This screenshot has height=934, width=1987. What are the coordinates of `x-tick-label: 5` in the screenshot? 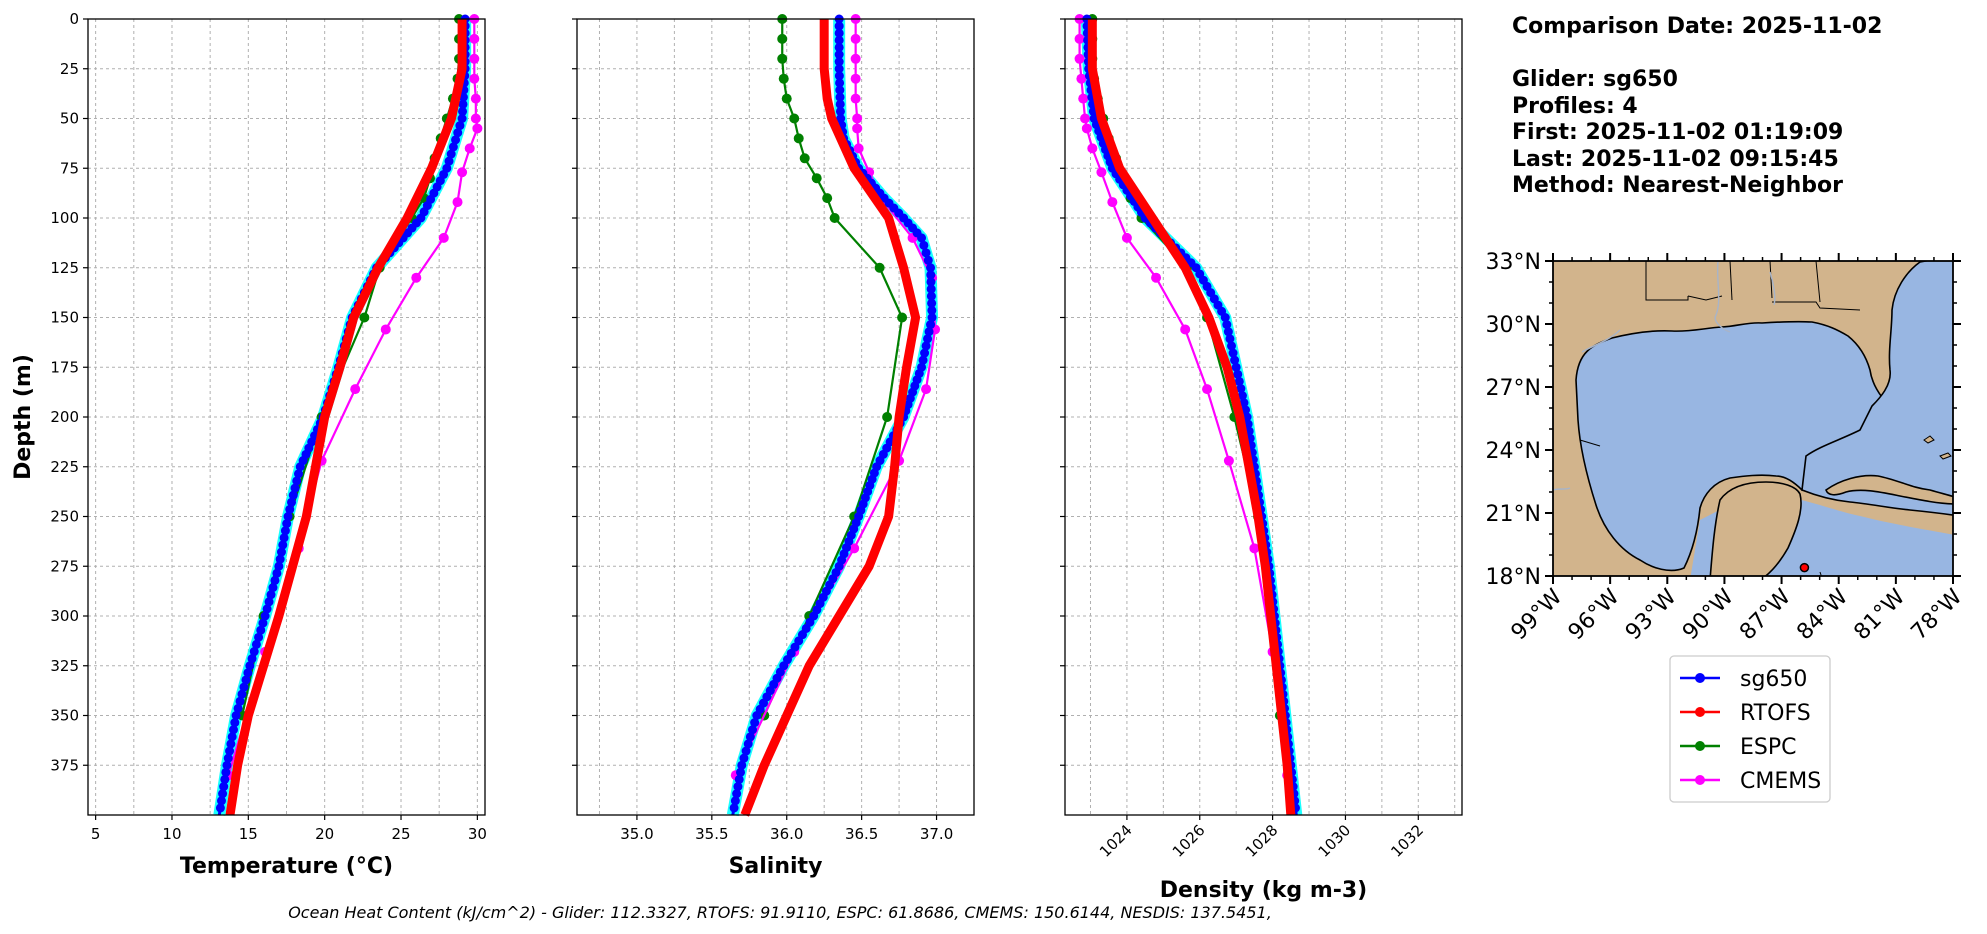 It's located at (96, 834).